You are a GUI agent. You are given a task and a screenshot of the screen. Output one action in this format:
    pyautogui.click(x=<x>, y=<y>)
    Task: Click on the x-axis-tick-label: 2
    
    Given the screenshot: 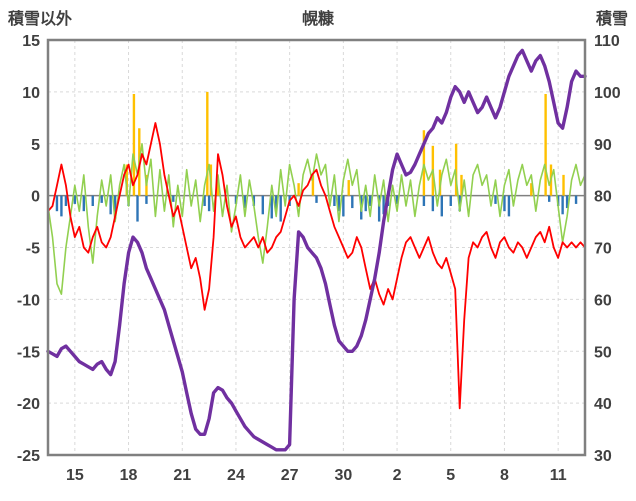 What is the action you would take?
    pyautogui.click(x=397, y=475)
    